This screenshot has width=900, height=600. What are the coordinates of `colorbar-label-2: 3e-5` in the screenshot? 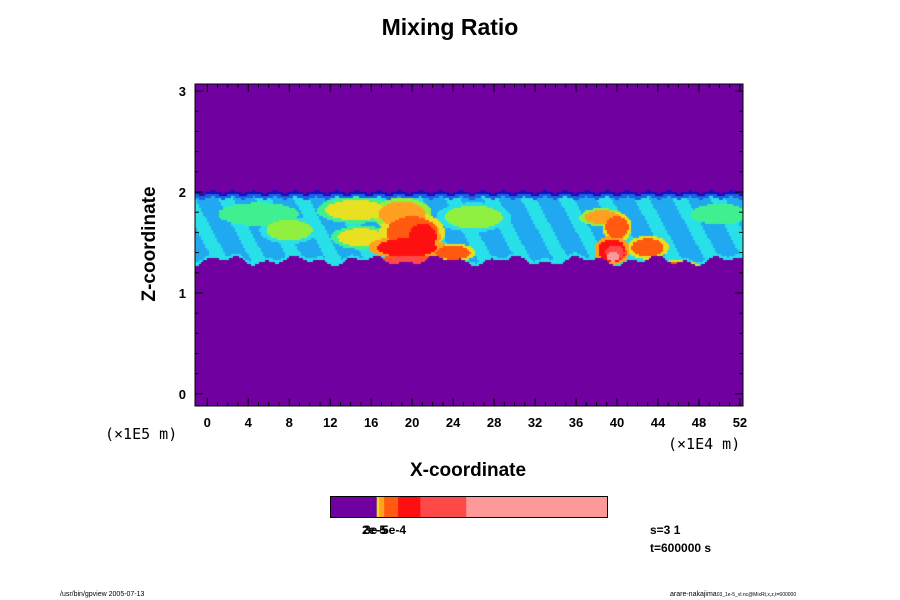 It's located at (376, 530).